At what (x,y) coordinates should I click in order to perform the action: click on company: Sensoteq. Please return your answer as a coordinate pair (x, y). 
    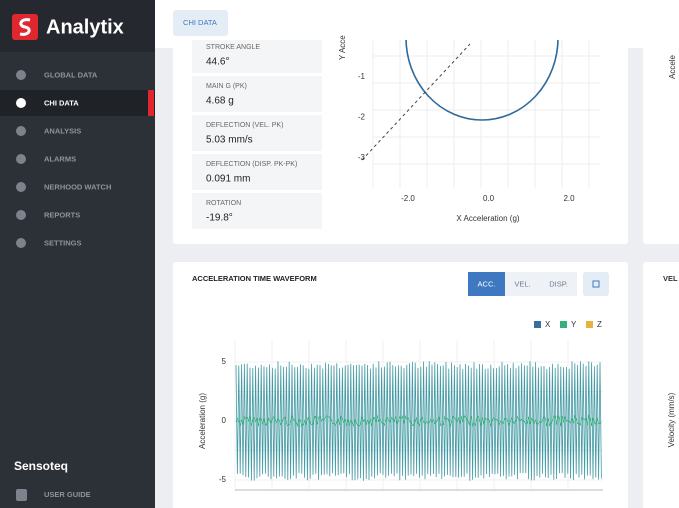
    Looking at the image, I should click on (41, 466).